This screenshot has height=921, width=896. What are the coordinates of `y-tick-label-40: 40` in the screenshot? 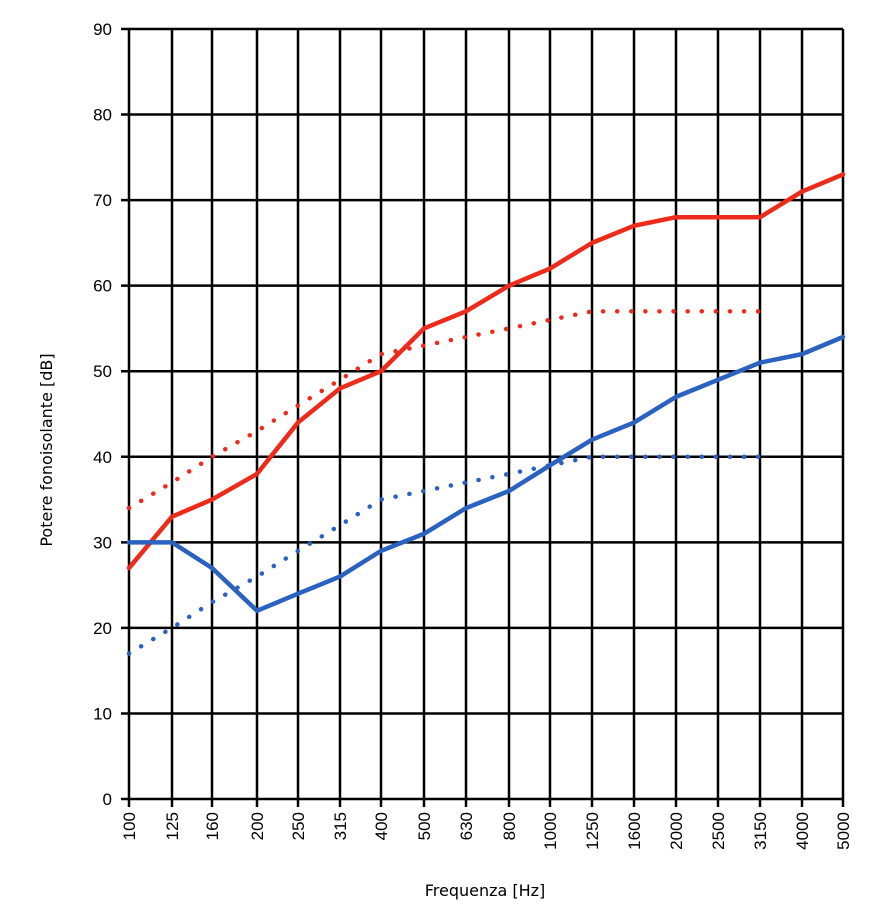 It's located at (102, 457).